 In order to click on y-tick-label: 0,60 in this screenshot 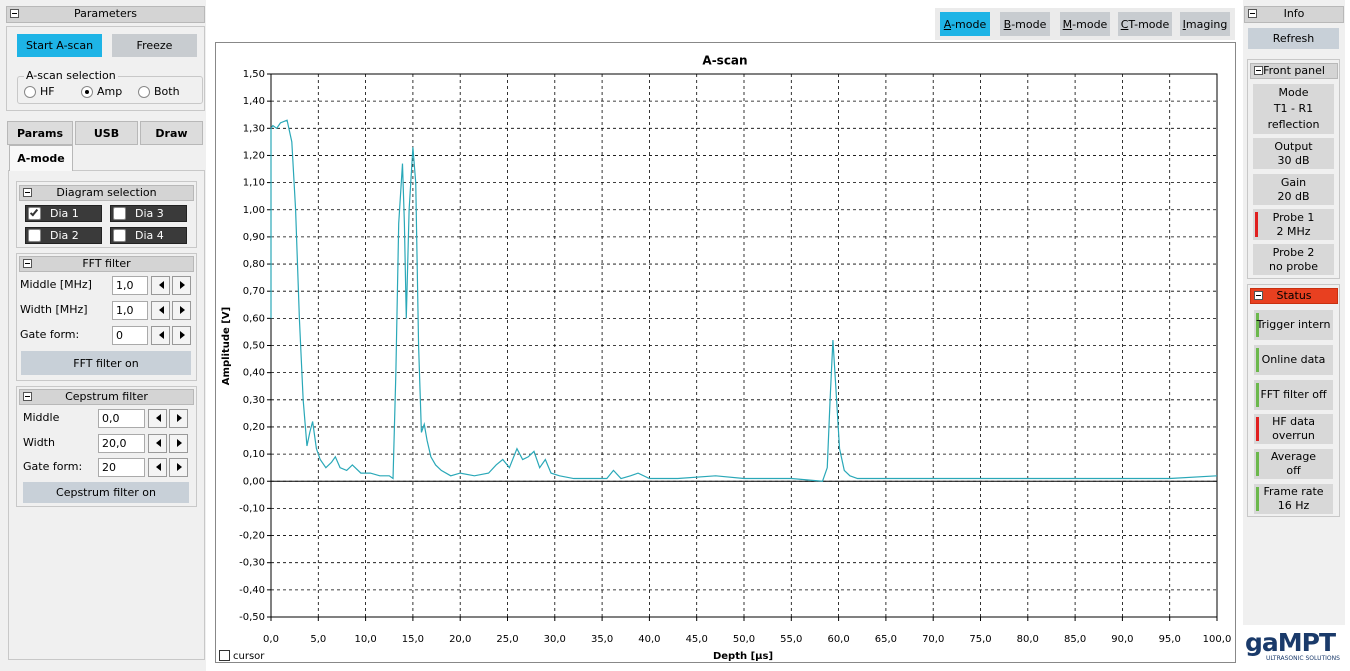, I will do `click(254, 318)`.